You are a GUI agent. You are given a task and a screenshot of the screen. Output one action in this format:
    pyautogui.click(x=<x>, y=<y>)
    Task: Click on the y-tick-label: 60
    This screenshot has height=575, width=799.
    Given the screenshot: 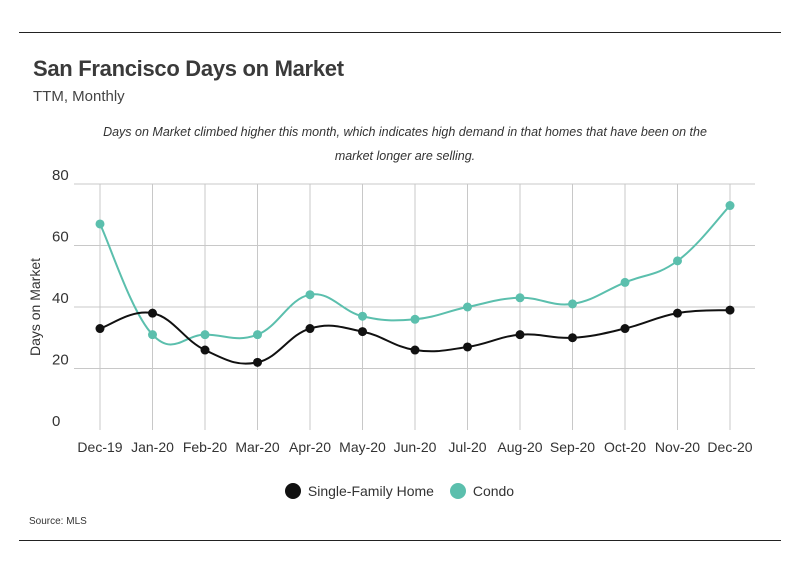 What is the action you would take?
    pyautogui.click(x=60, y=237)
    